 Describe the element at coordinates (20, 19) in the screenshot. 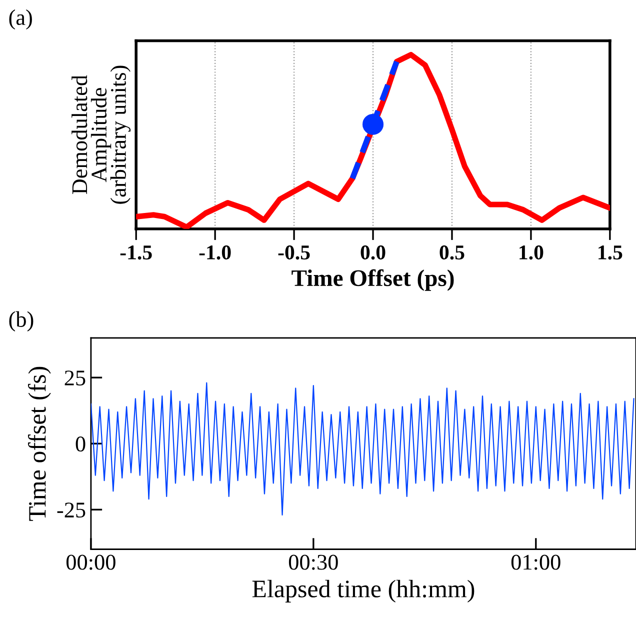

I see `text: (a)` at that location.